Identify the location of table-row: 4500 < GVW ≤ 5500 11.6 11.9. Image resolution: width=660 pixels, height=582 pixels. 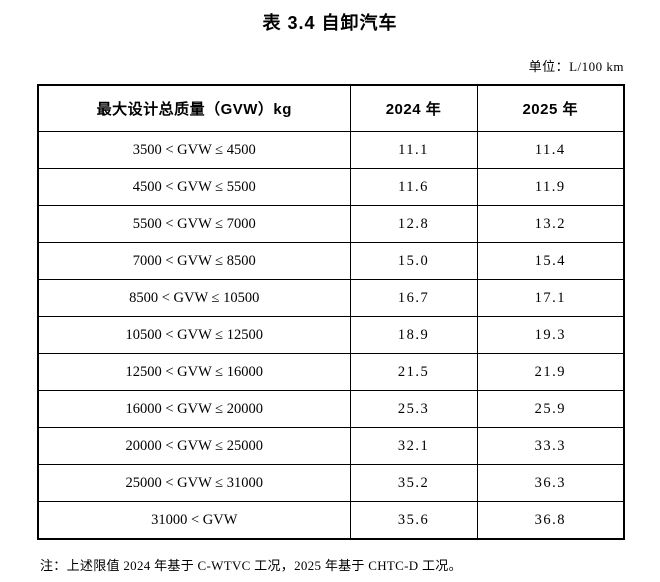
(331, 187).